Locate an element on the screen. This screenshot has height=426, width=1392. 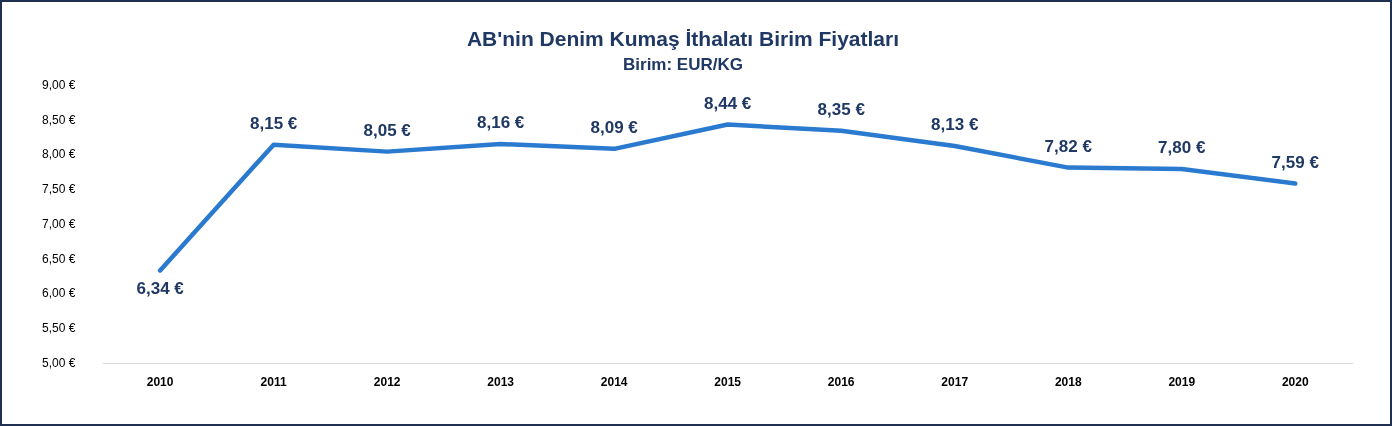
data-label: 8,35 € is located at coordinates (841, 109).